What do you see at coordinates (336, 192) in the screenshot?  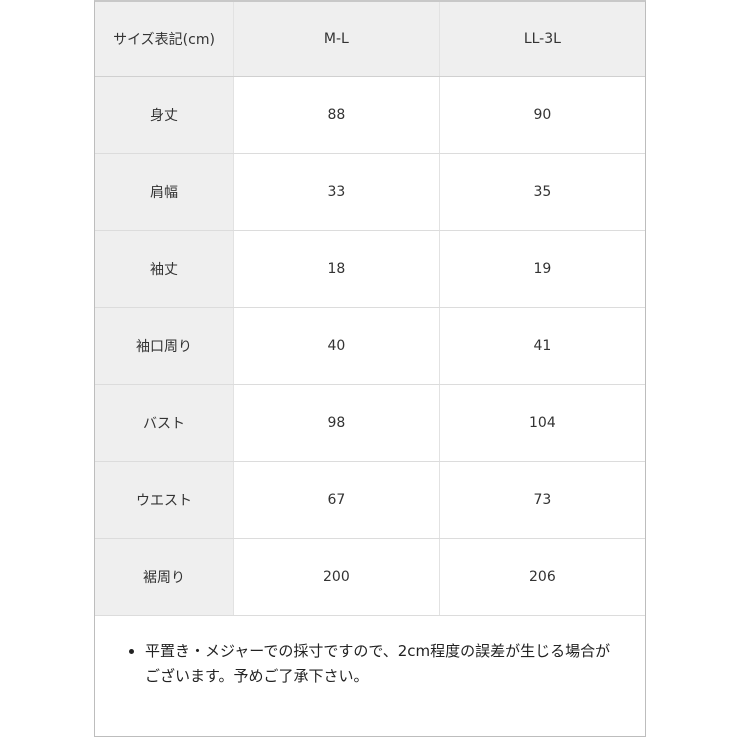 I see `table-cell: 33` at bounding box center [336, 192].